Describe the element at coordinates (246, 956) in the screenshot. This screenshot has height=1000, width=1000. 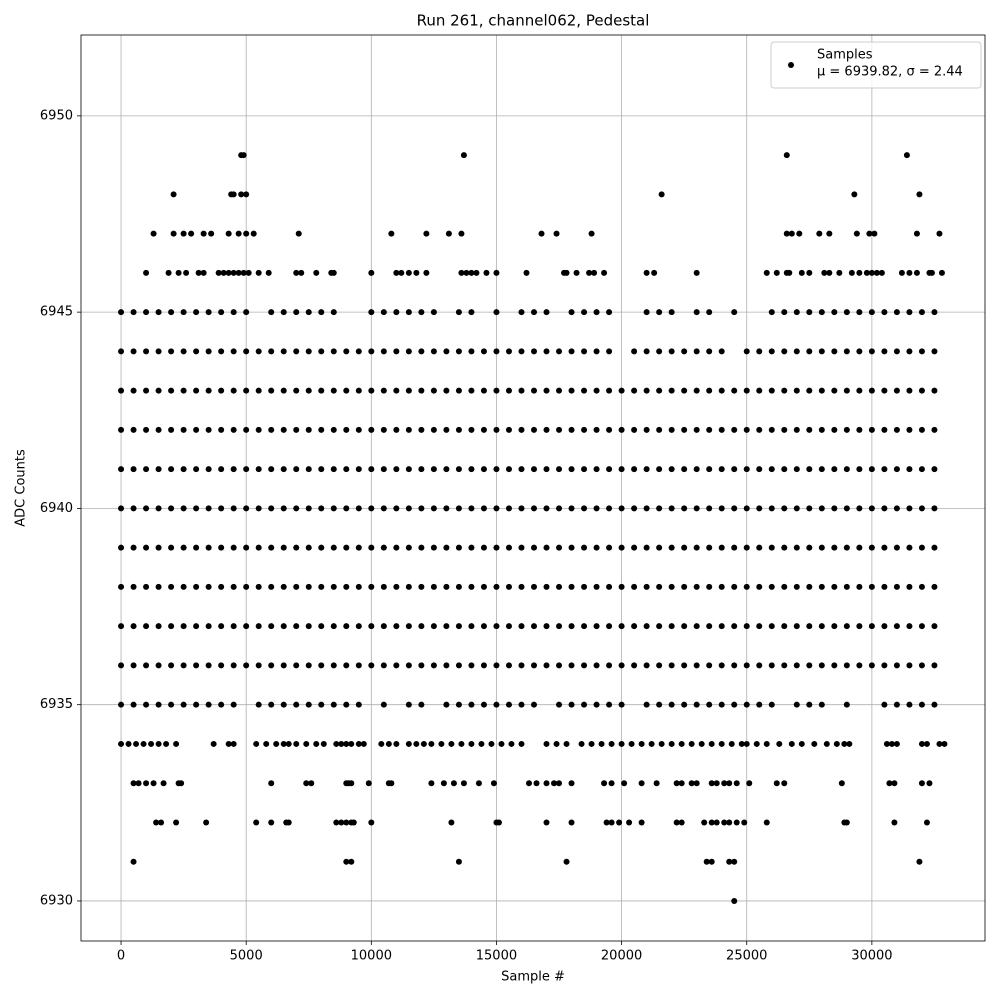
I see `x-tick-label: 5000` at that location.